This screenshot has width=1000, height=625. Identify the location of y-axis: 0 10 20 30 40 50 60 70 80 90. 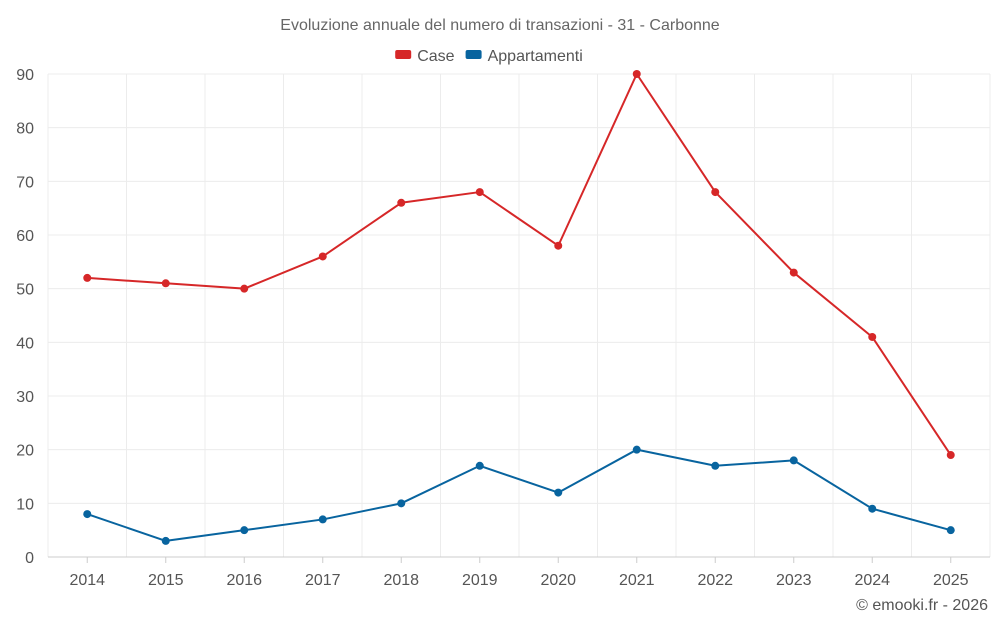
(25, 317).